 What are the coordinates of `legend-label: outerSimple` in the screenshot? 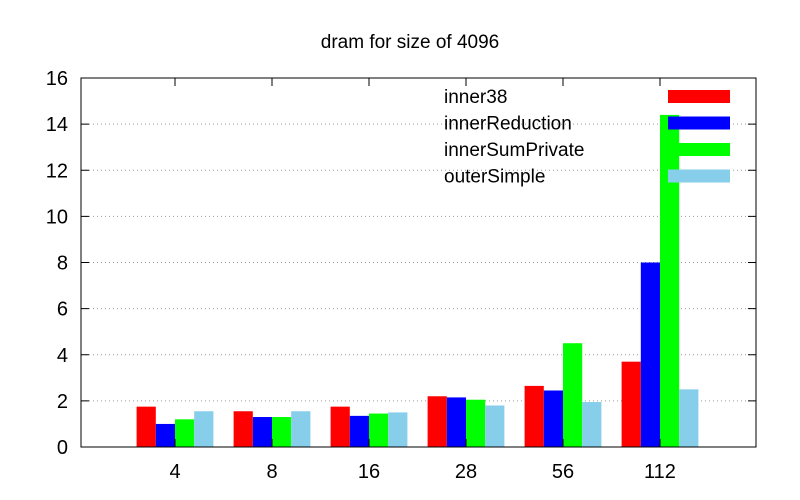 It's located at (494, 177).